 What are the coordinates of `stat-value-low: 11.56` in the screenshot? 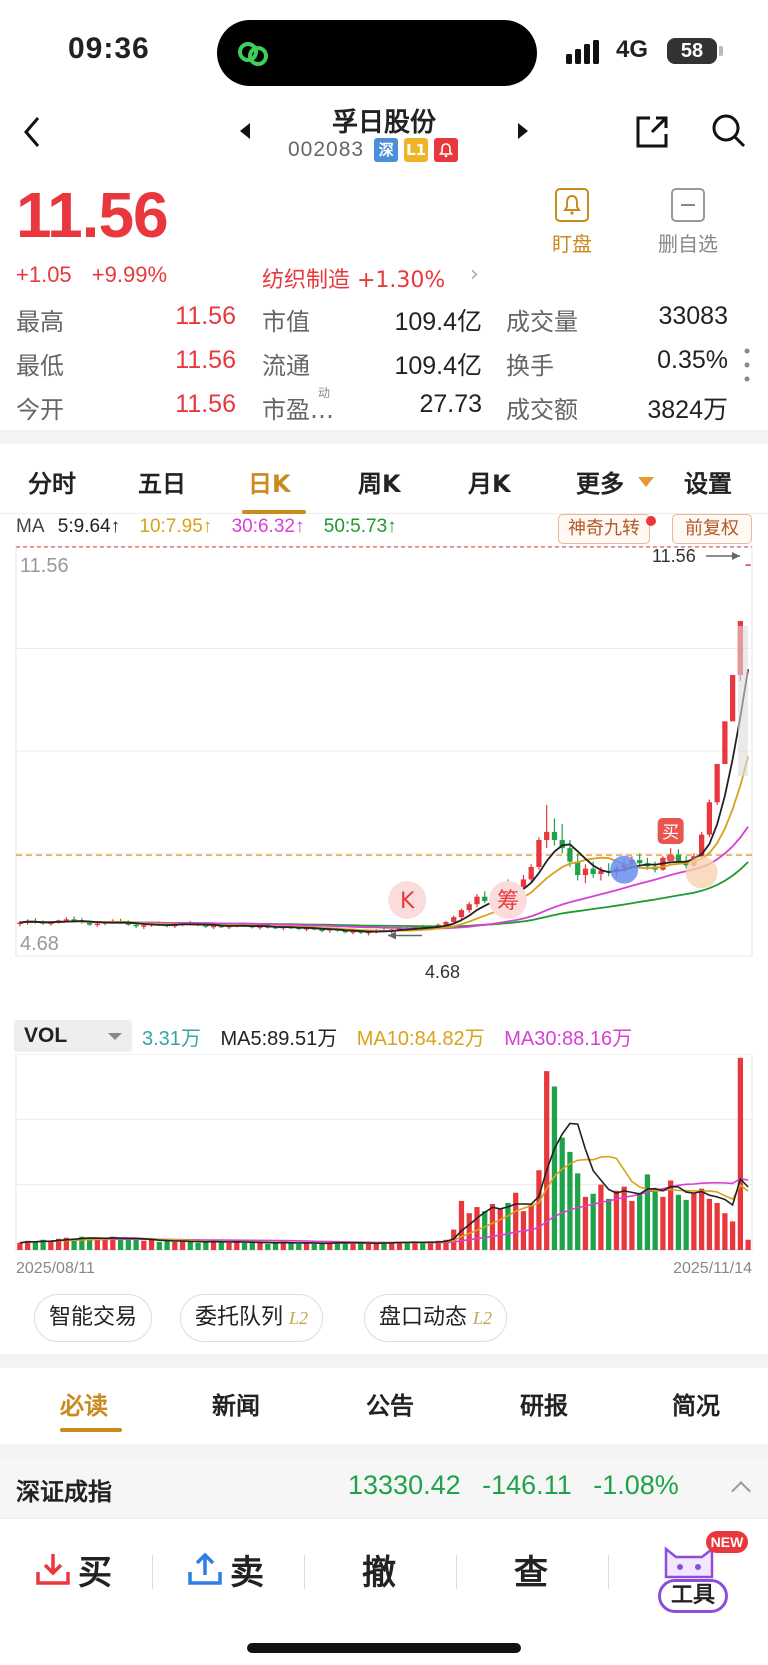 It's located at (205, 360).